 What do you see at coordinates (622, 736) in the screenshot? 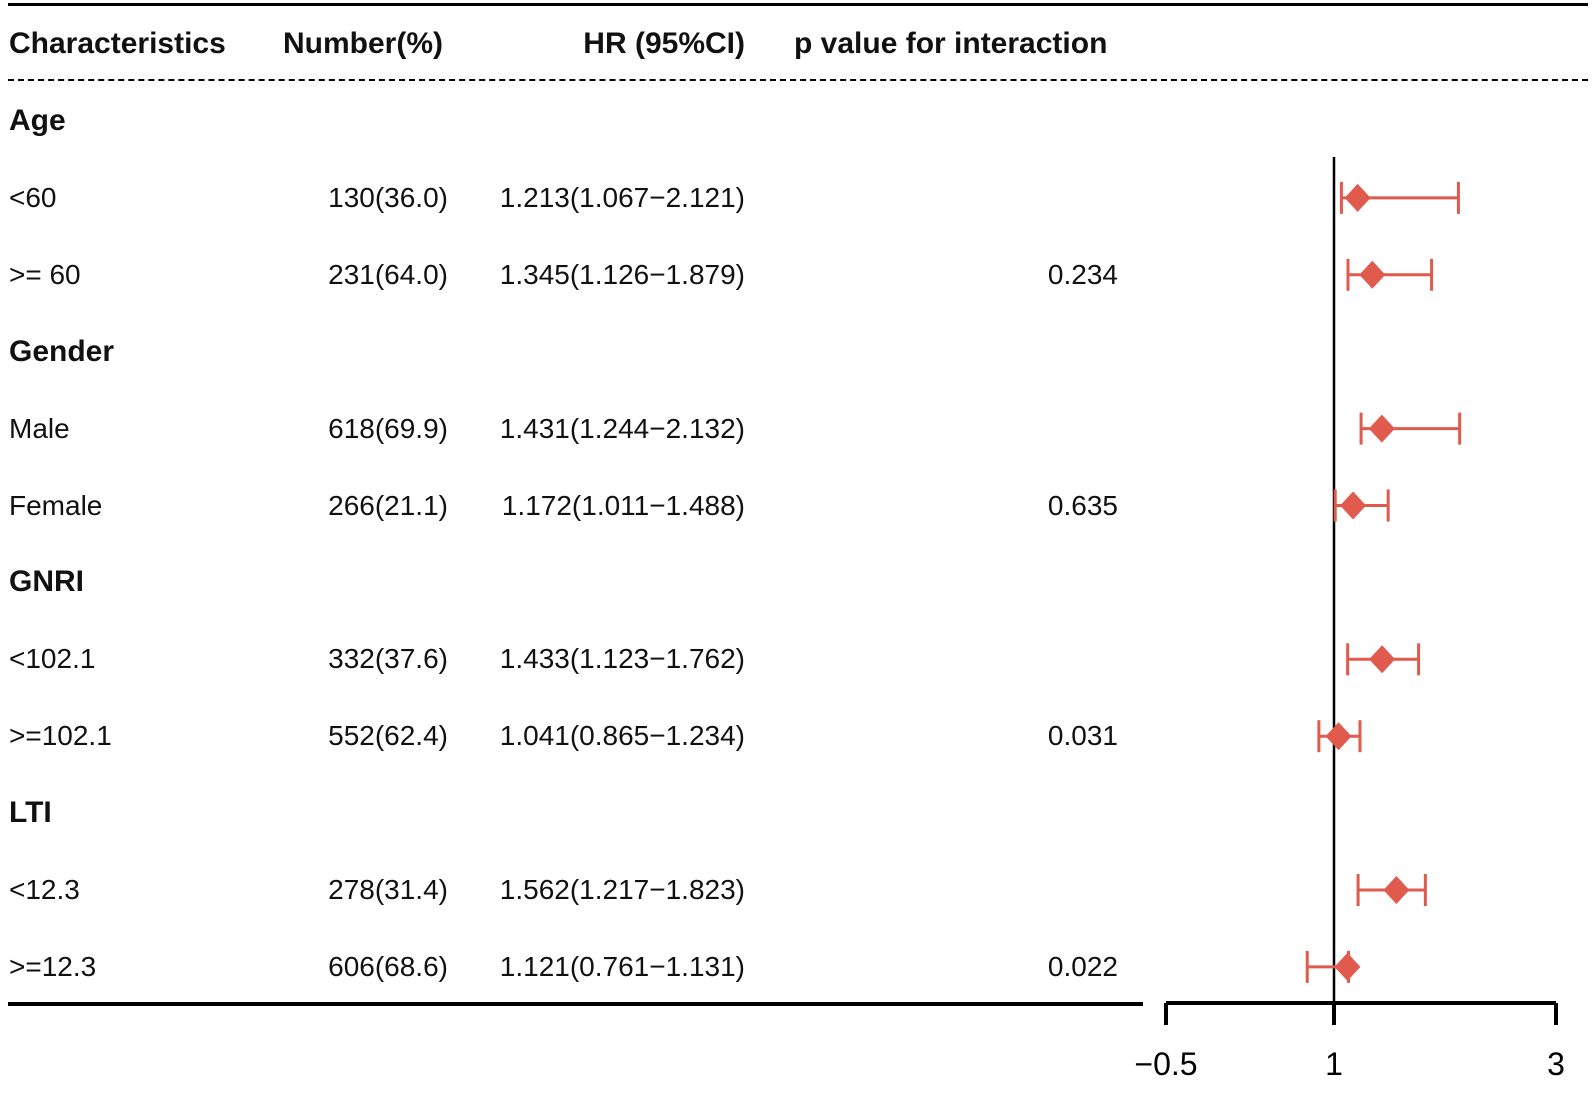
I see `row-hr-ci: 1.041(0.865−1.234)` at bounding box center [622, 736].